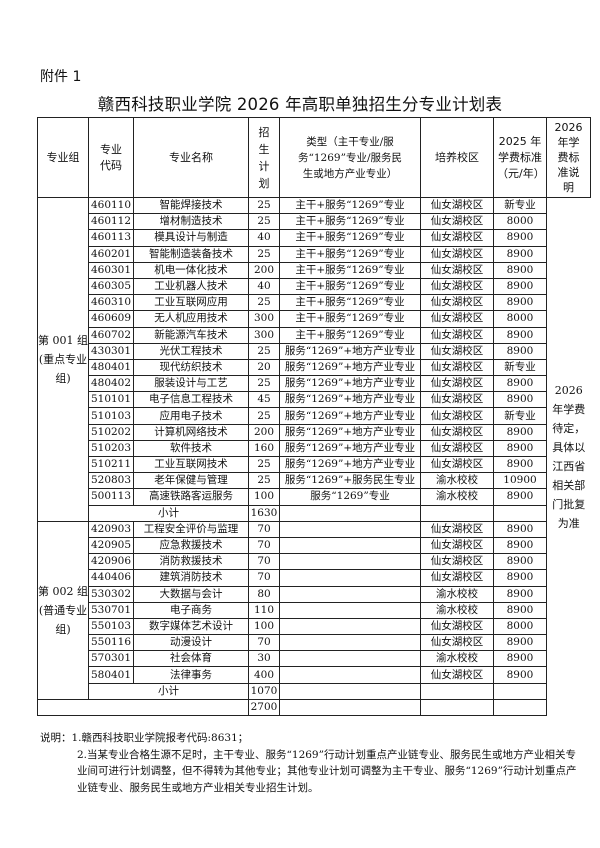 Image resolution: width=600 pixels, height=848 pixels. What do you see at coordinates (264, 594) in the screenshot?
I see `enrollment-plan: 80` at bounding box center [264, 594].